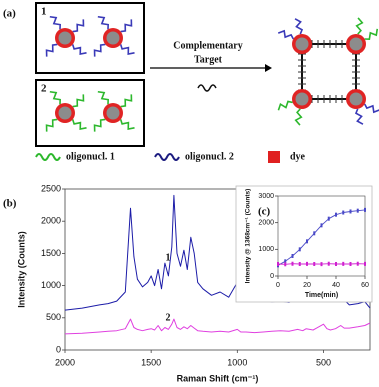 The image size is (379, 387). Describe the element at coordinates (65, 362) in the screenshot. I see `x-tick-label: 2000` at that location.